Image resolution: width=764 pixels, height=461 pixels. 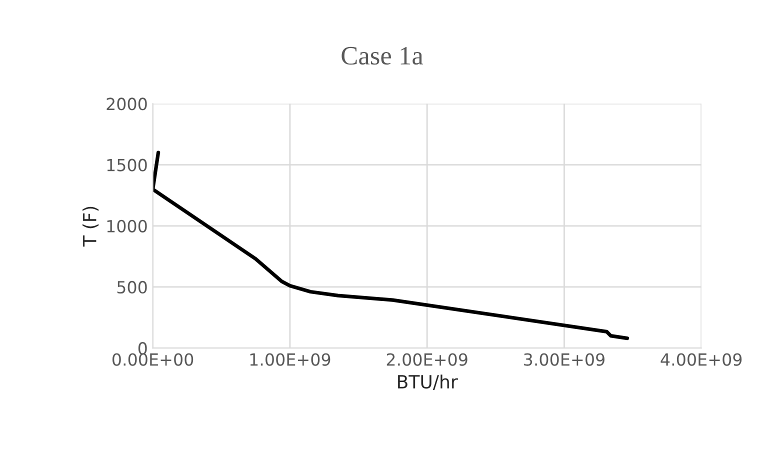 I want to click on x-axis-title: BTU/hr, so click(x=428, y=382).